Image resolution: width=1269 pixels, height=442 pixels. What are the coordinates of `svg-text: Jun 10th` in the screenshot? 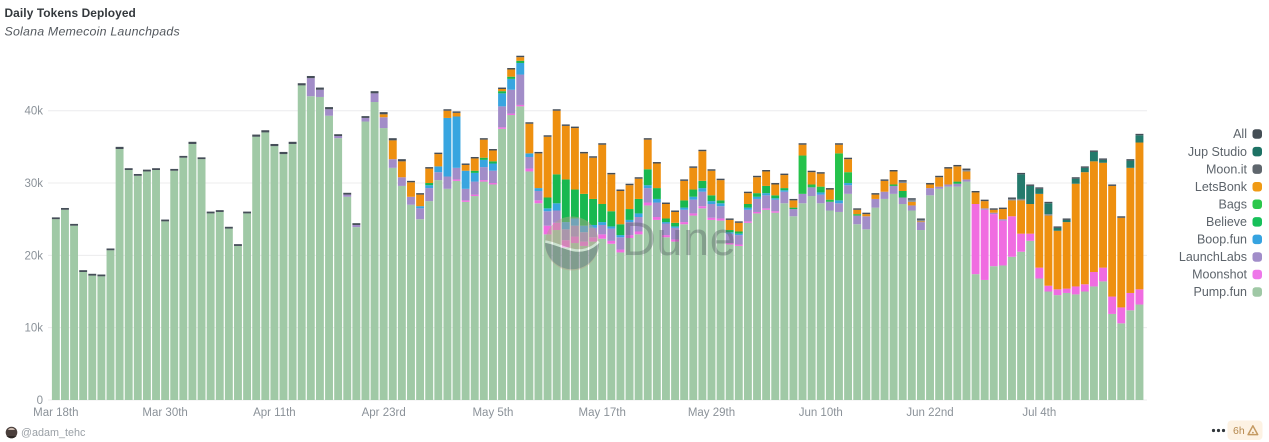 It's located at (821, 413).